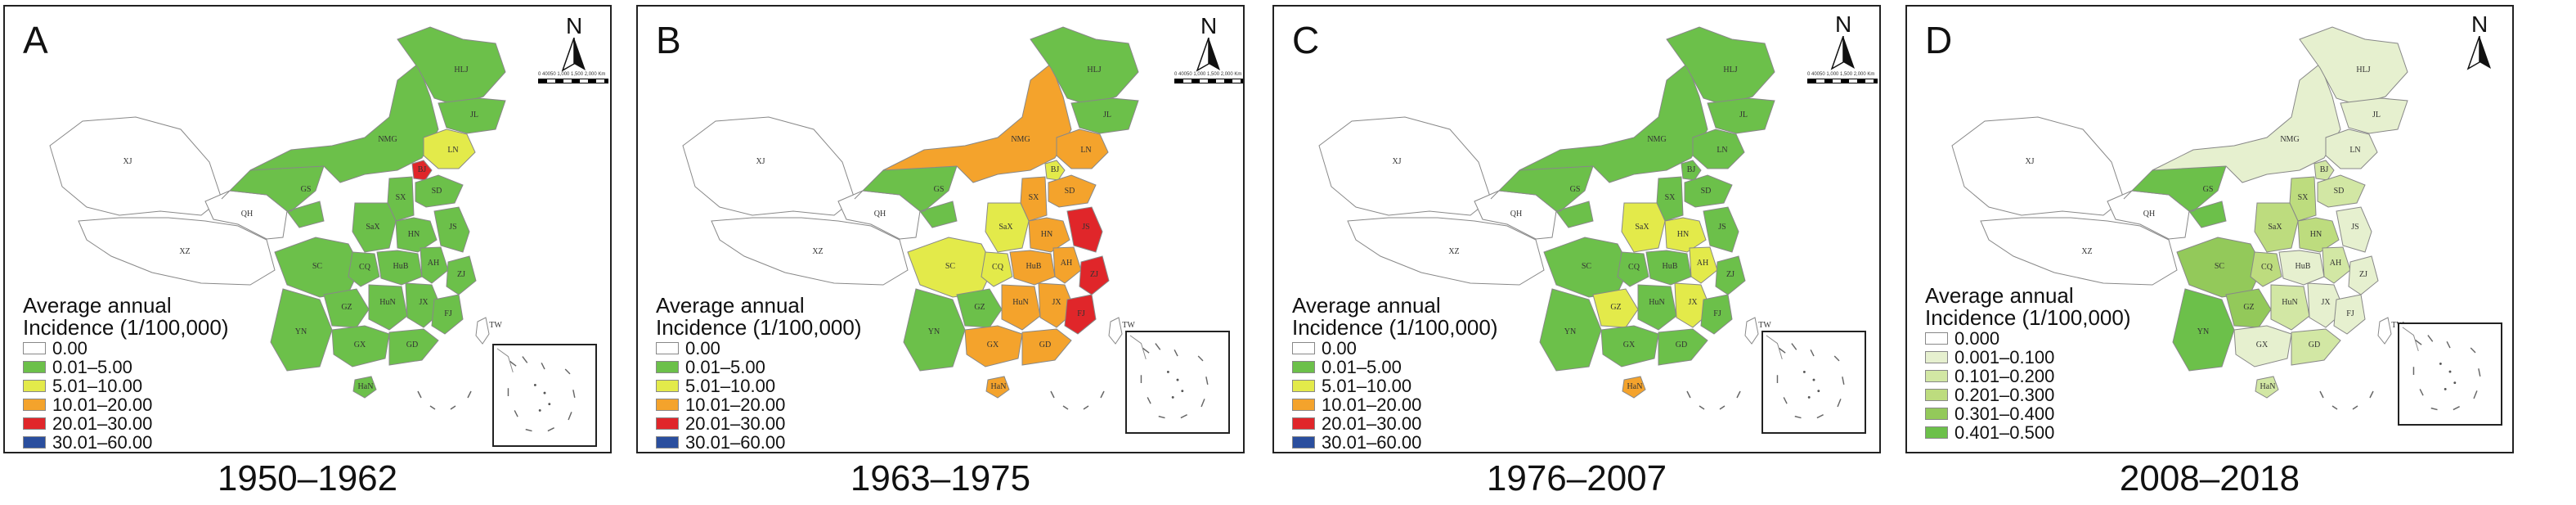 This screenshot has height=505, width=2576. I want to click on region-label-han: HaN, so click(366, 386).